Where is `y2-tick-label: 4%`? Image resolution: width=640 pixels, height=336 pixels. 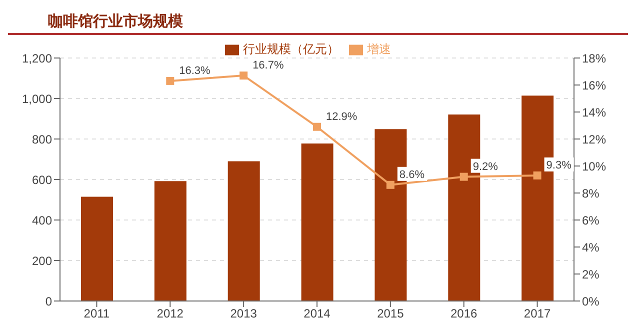 y2-tick-label: 4% is located at coordinates (591, 247).